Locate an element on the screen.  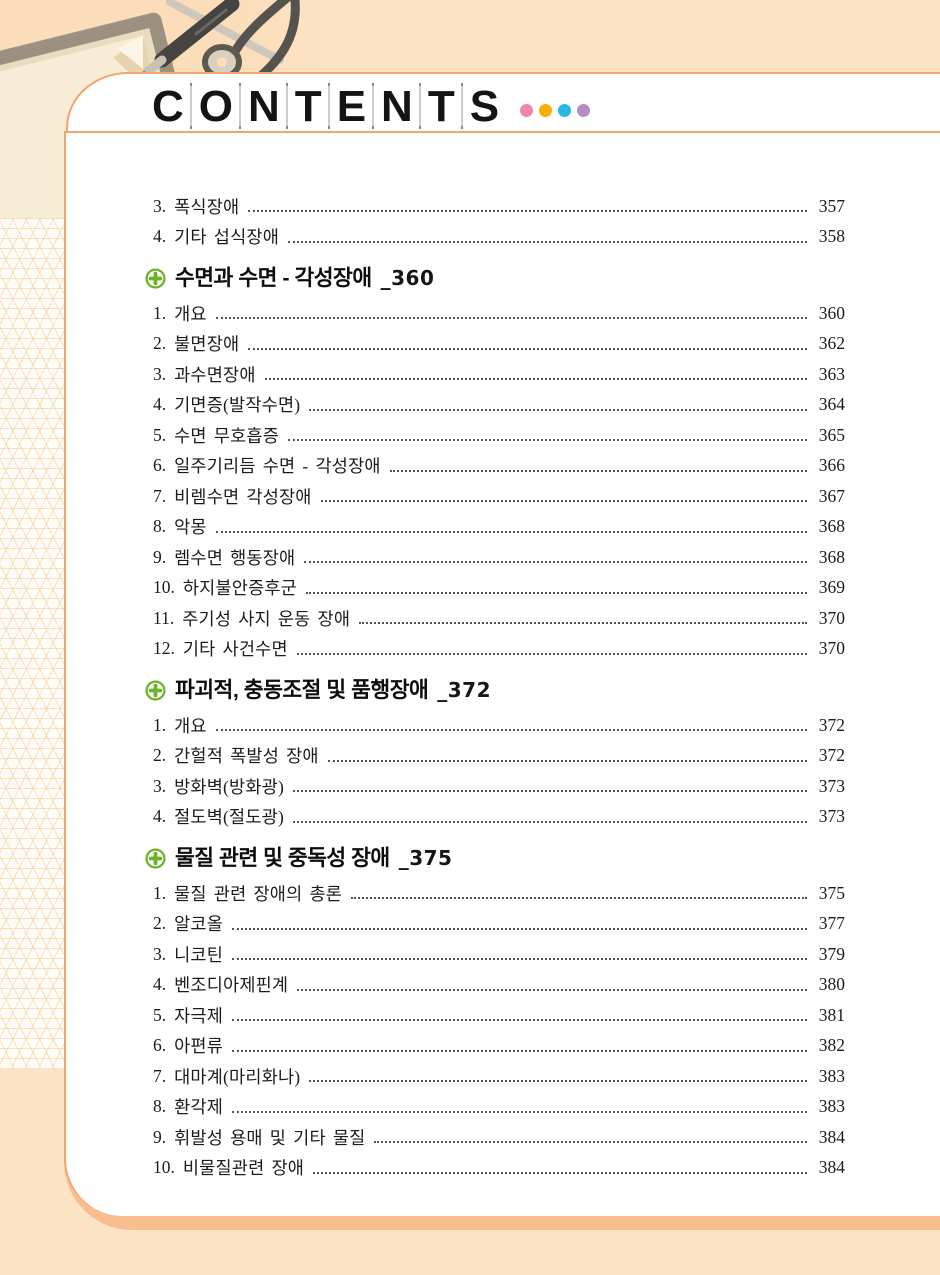
entry-number: 5. is located at coordinates (160, 434).